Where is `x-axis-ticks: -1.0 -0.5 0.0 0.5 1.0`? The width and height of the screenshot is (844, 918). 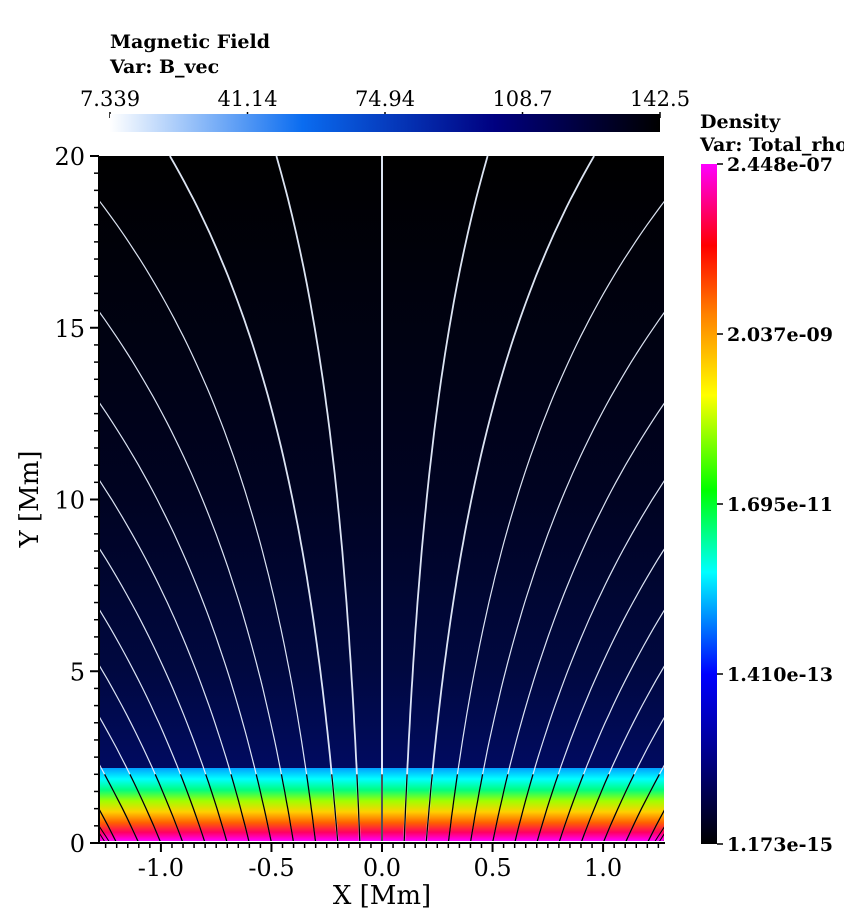
x-axis-ticks: -1.0 -0.5 0.0 0.5 1.0 is located at coordinates (382, 862).